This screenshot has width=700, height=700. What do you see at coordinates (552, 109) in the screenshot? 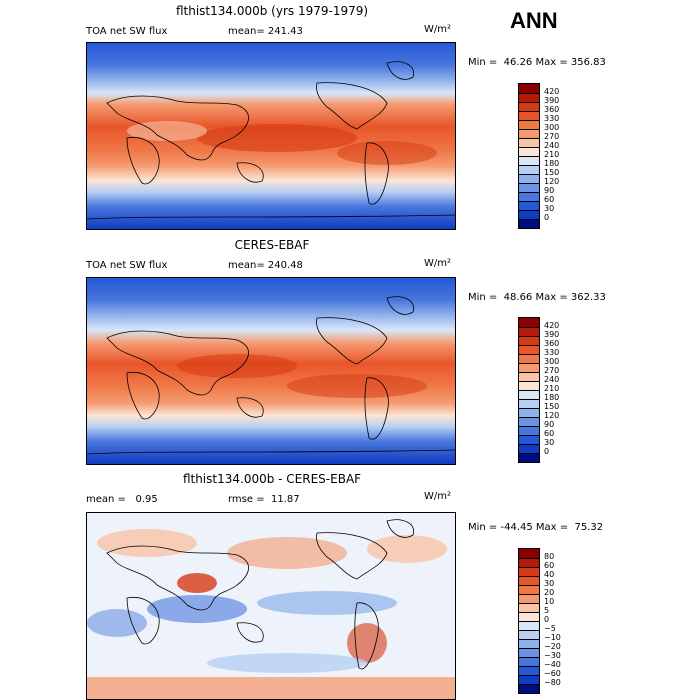
I see `colorbar-tick: 360` at bounding box center [552, 109].